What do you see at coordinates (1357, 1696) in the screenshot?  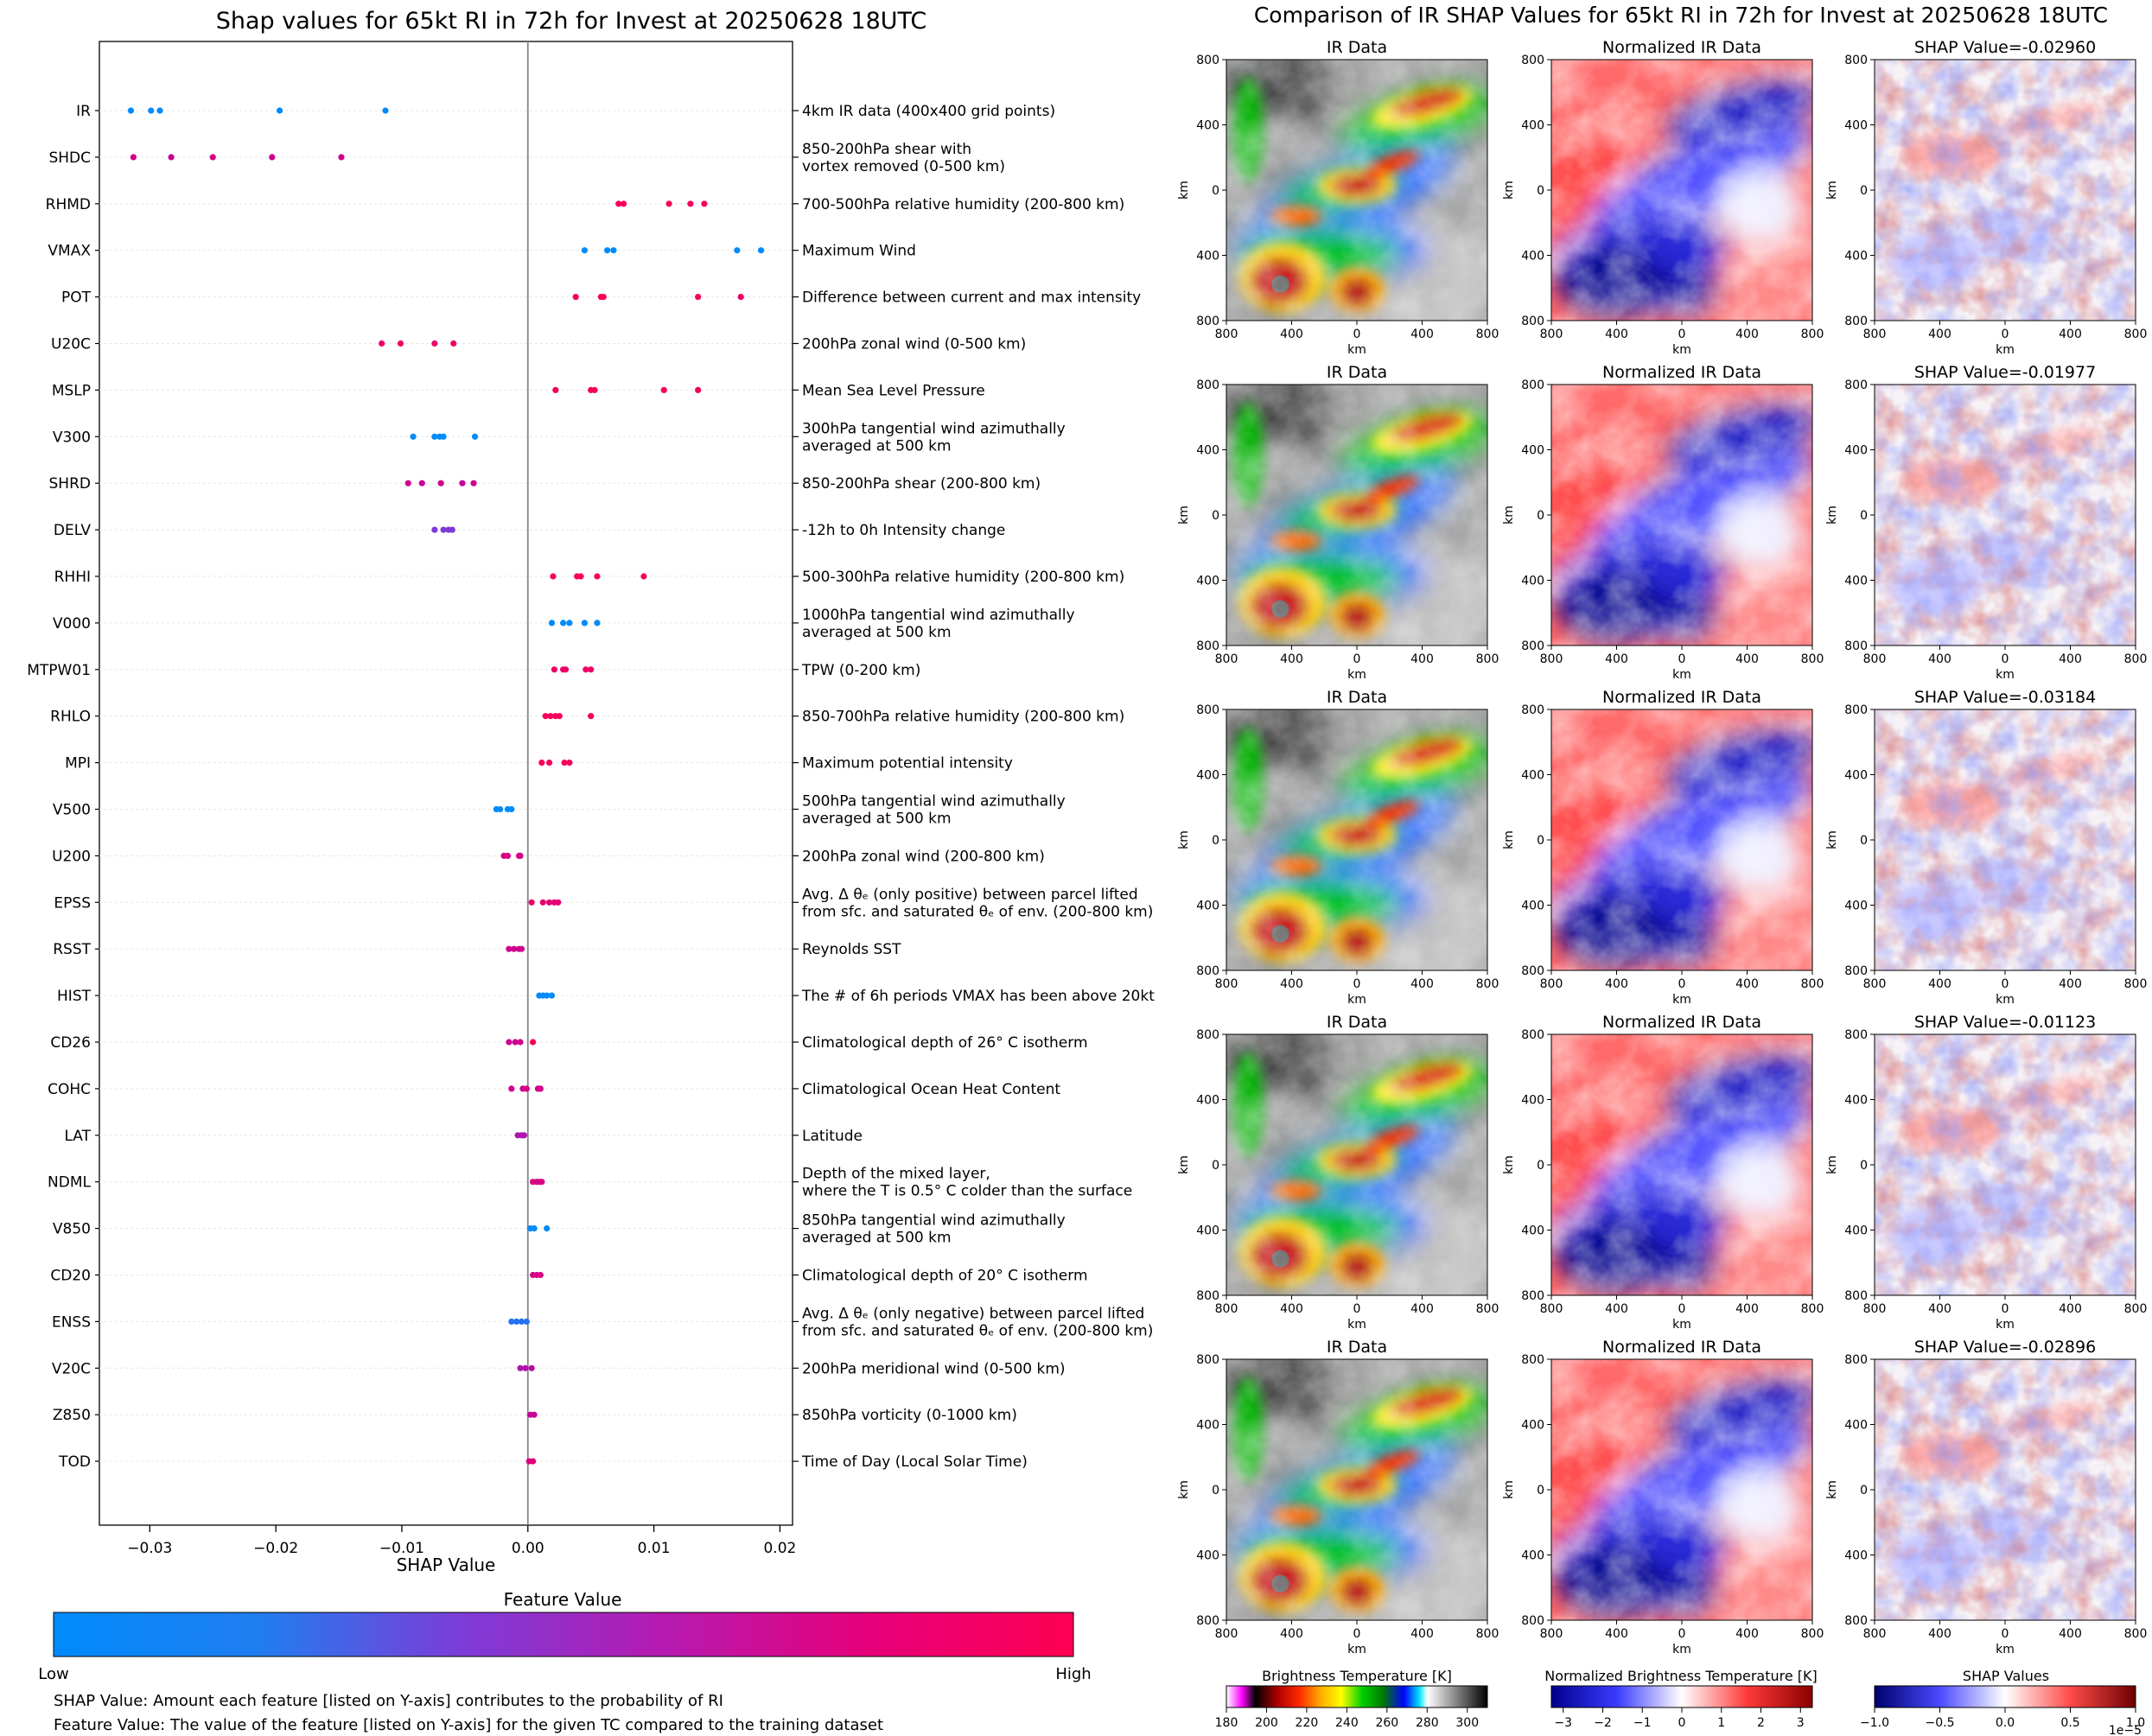 I see `colorbar-ir` at bounding box center [1357, 1696].